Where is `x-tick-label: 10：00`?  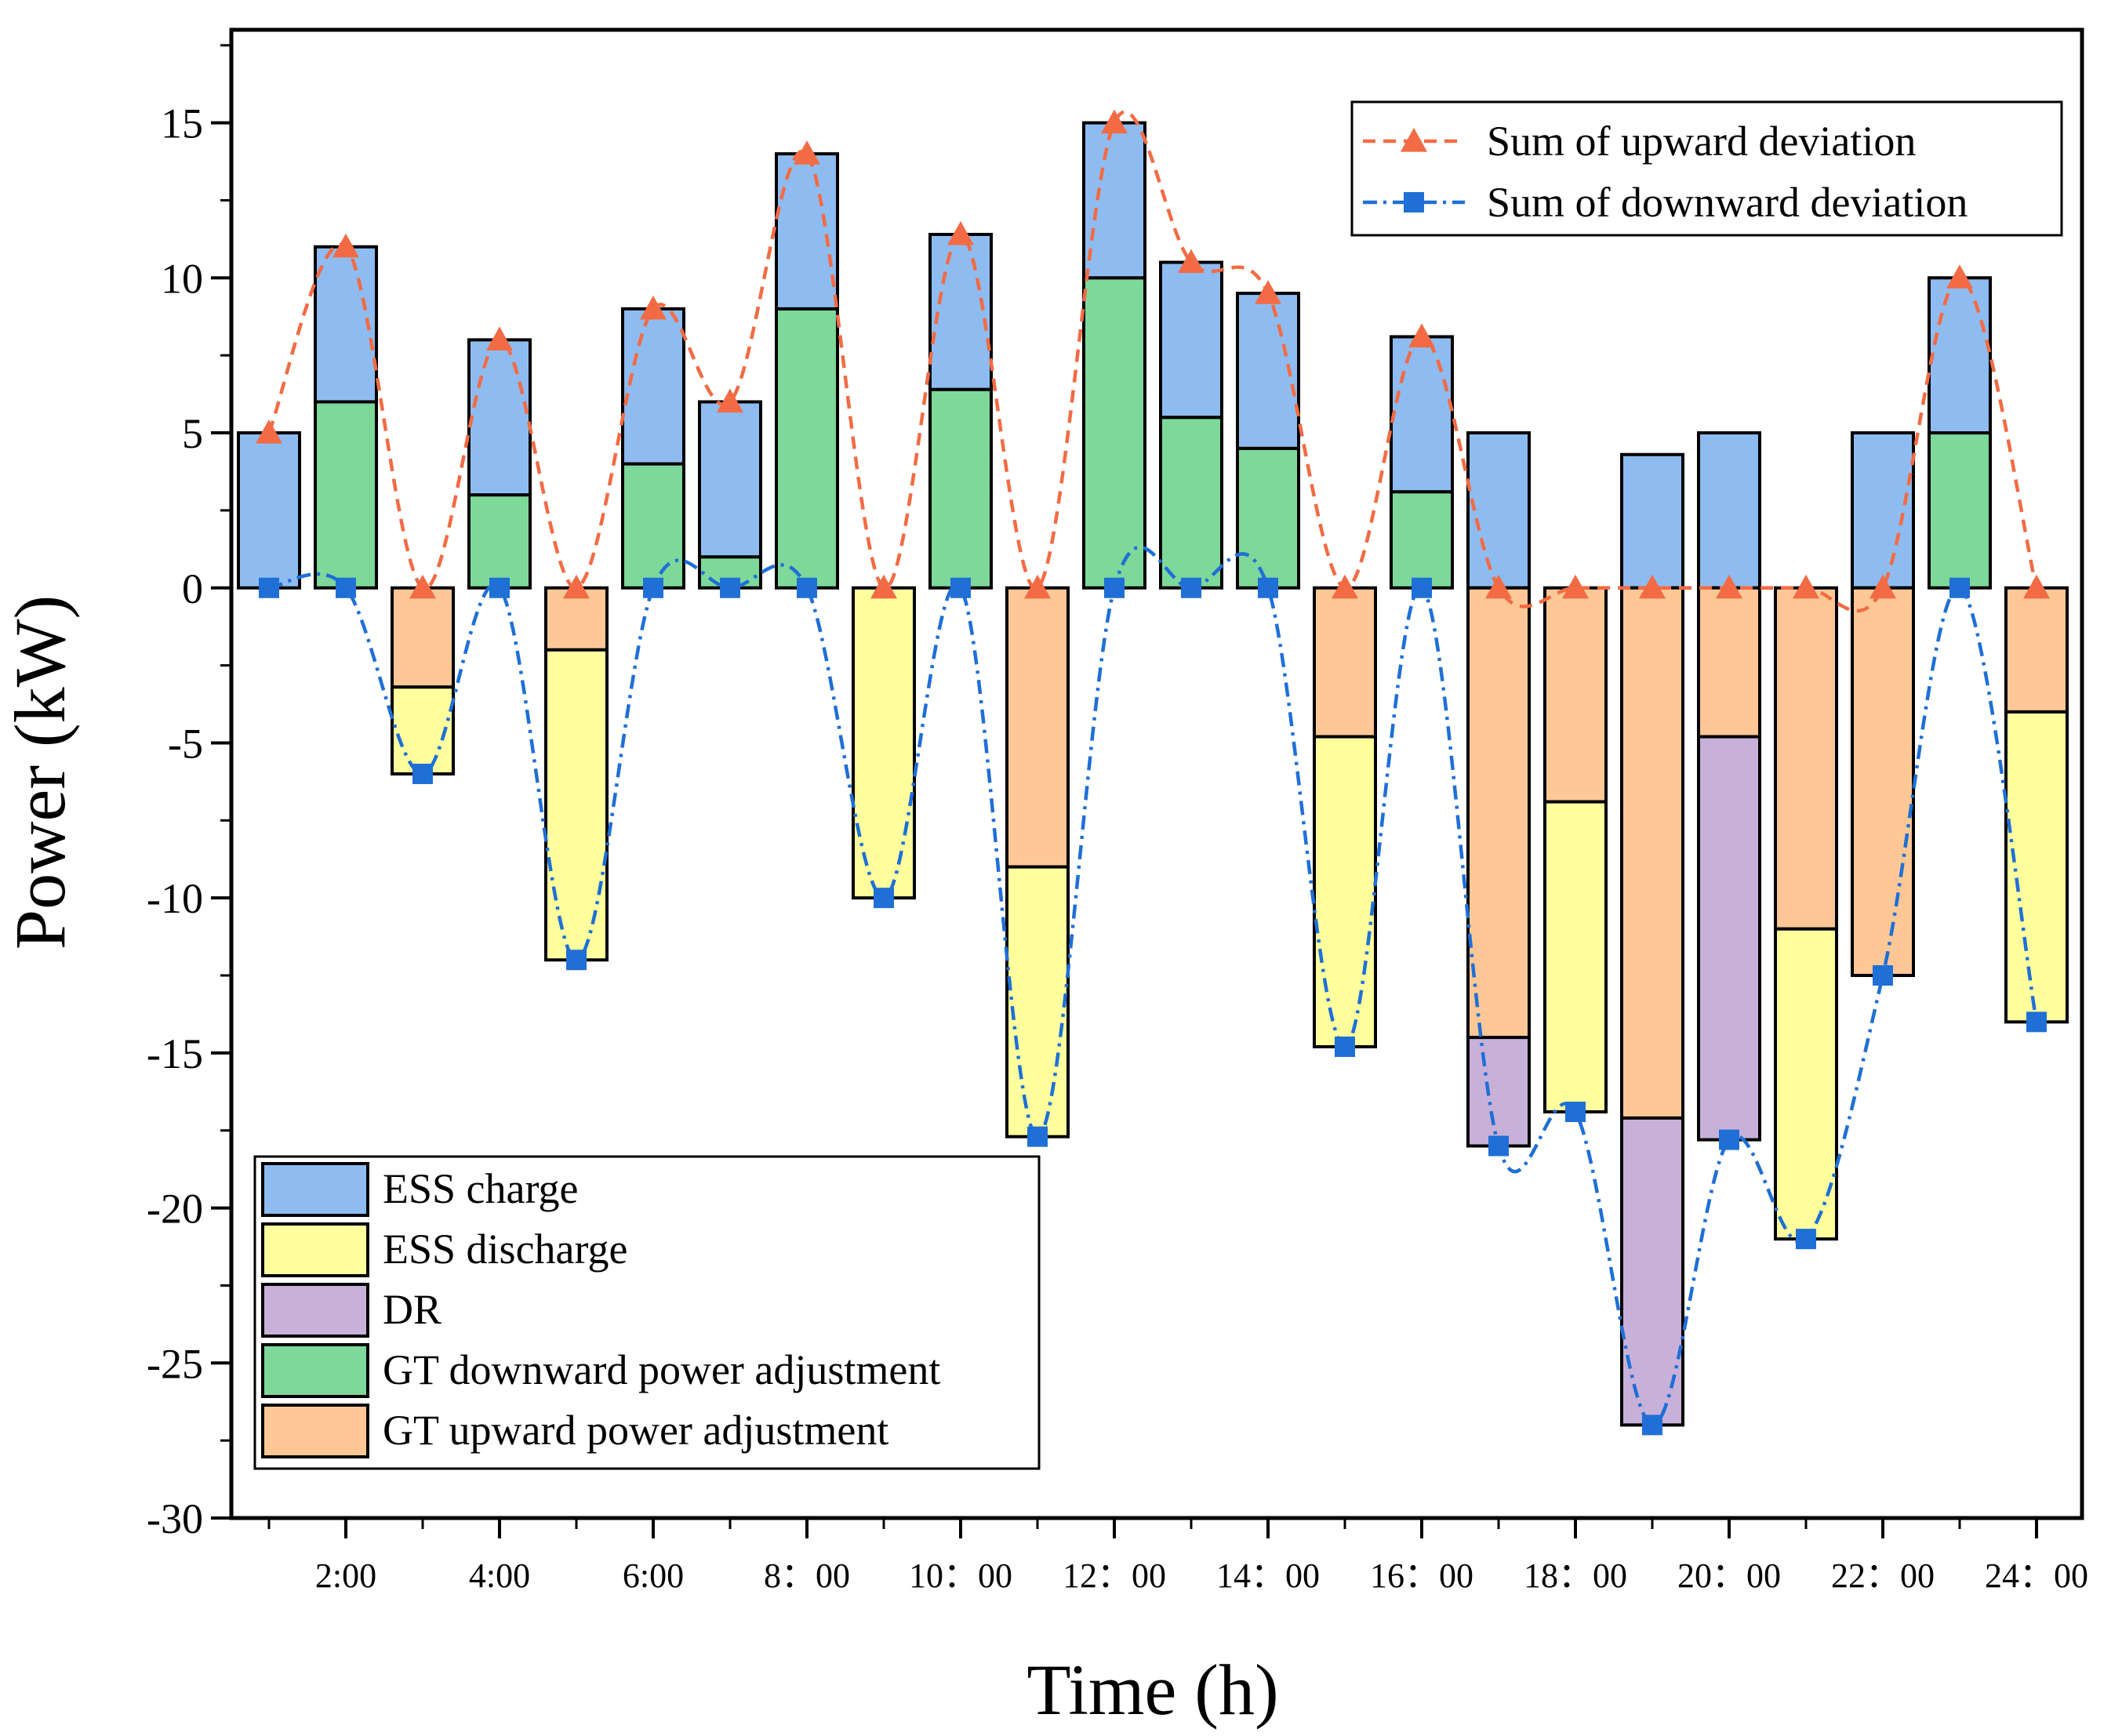 x-tick-label: 10：00 is located at coordinates (960, 1575).